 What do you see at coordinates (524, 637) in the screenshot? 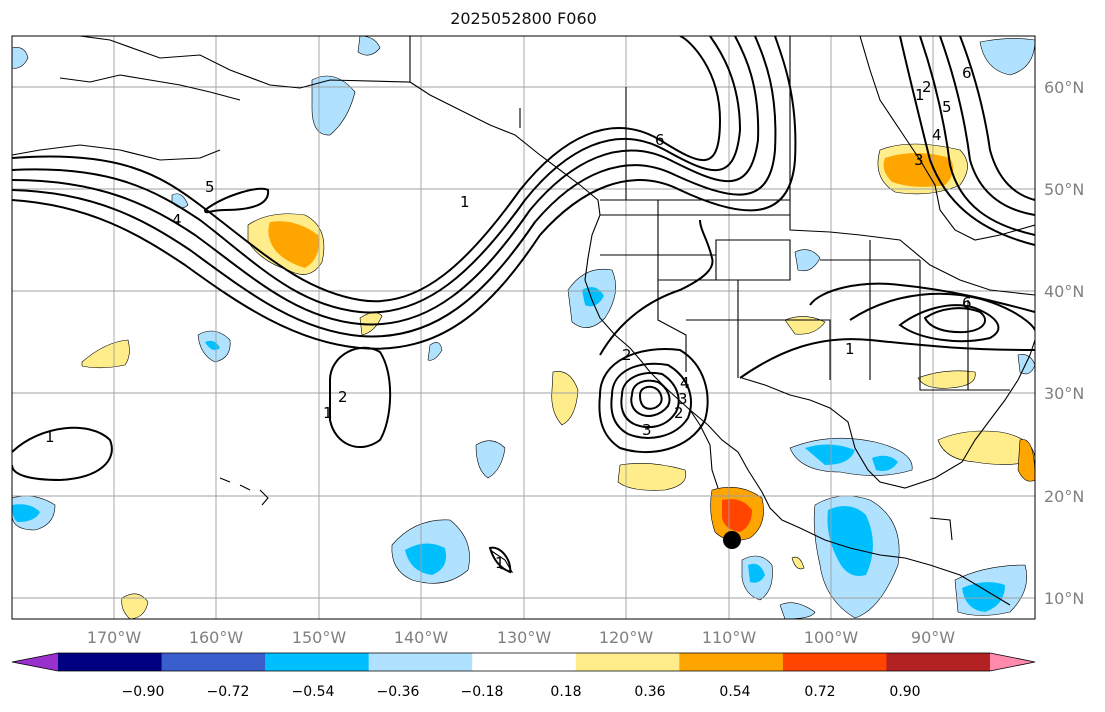
I see `lon-label: 130°W` at bounding box center [524, 637].